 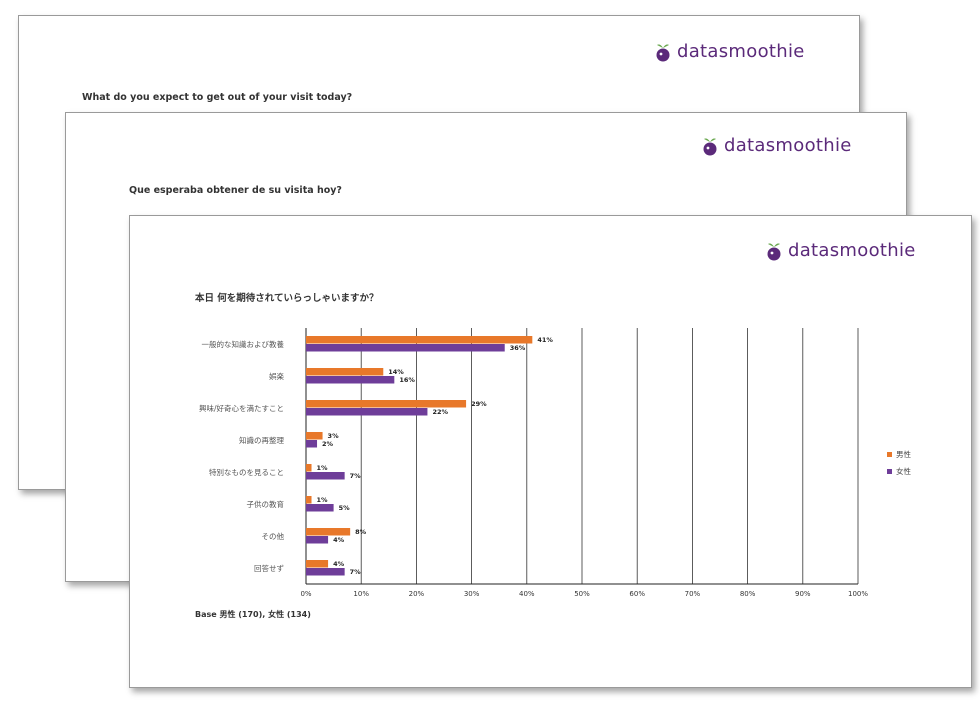 What do you see at coordinates (479, 404) in the screenshot?
I see `data-label: 29%` at bounding box center [479, 404].